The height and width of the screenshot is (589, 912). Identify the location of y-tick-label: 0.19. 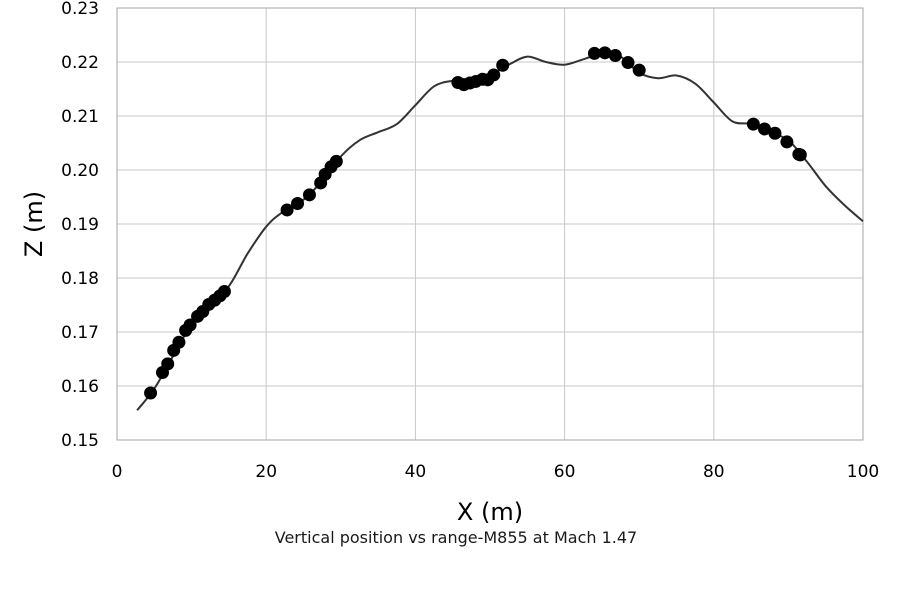
(80, 225).